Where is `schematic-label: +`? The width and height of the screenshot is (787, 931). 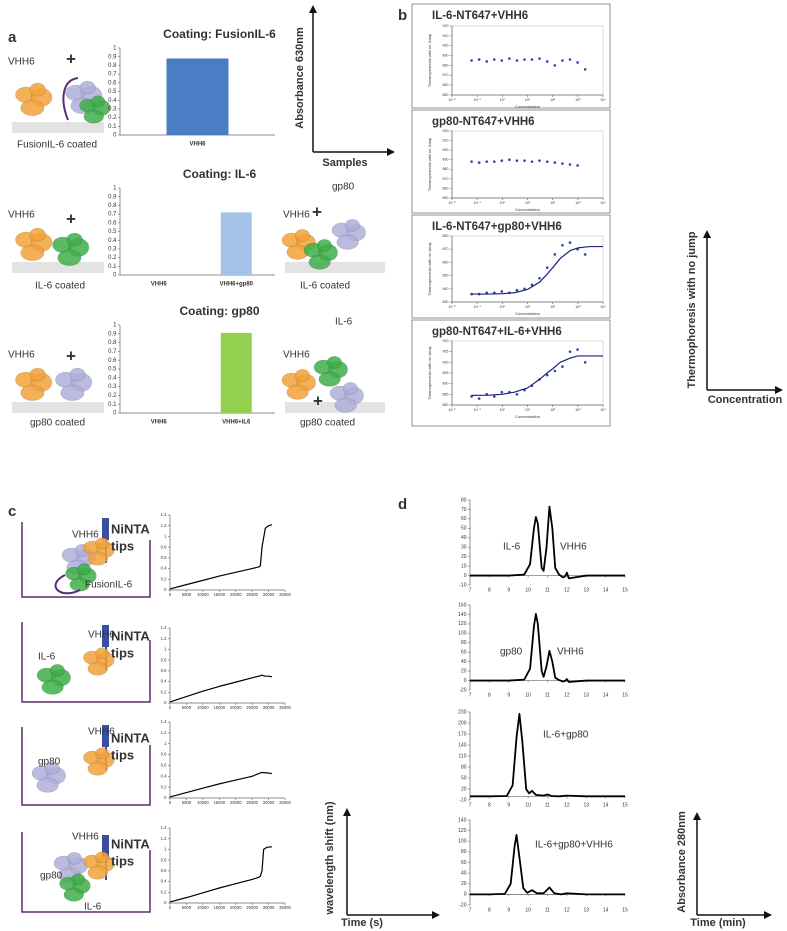 schematic-label: + is located at coordinates (71, 218).